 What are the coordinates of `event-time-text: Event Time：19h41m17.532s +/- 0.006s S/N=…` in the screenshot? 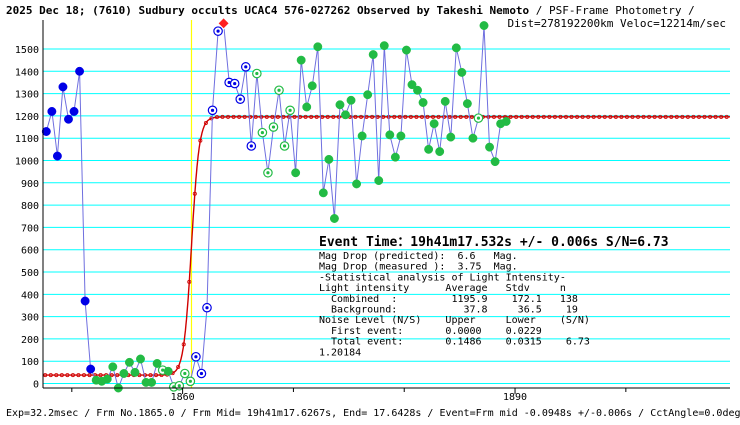 It's located at (494, 242).